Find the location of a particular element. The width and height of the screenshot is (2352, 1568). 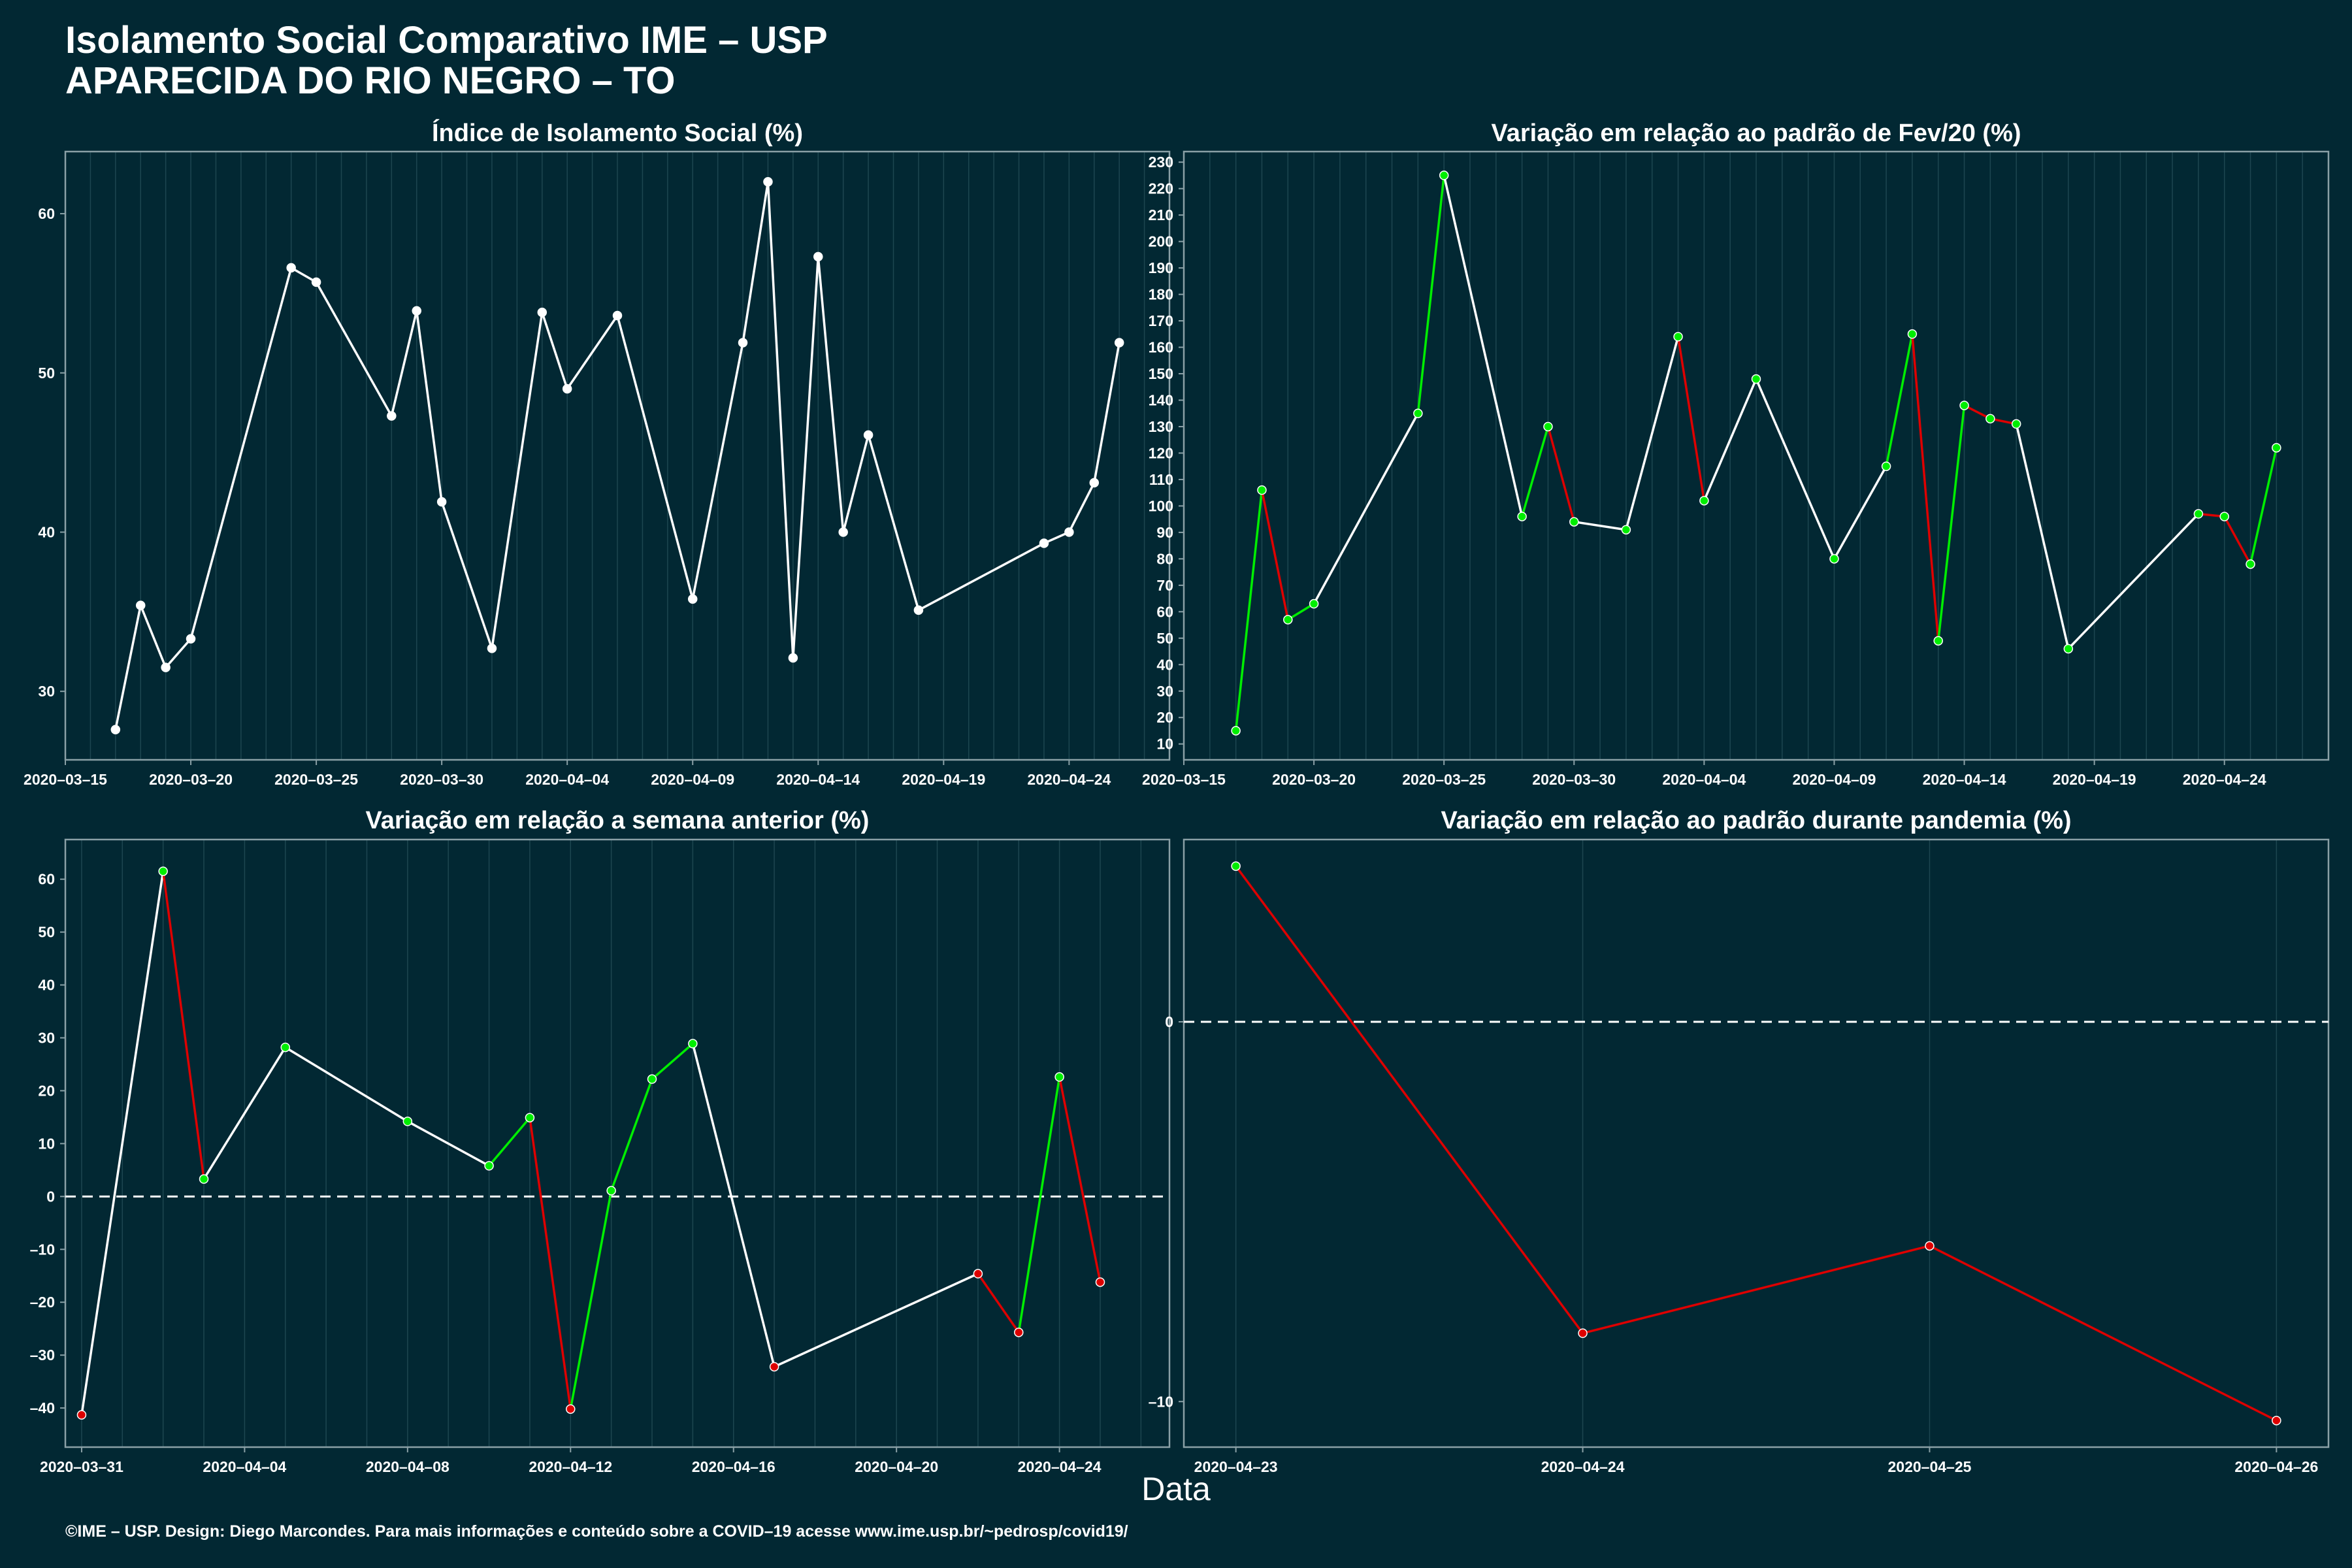

y-tick-label: 210 is located at coordinates (1161, 214).